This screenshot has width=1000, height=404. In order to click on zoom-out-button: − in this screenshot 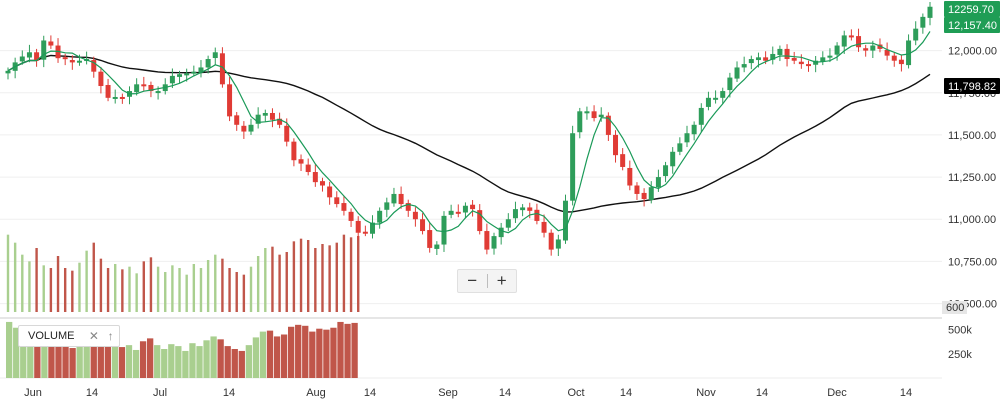, I will do `click(472, 280)`.